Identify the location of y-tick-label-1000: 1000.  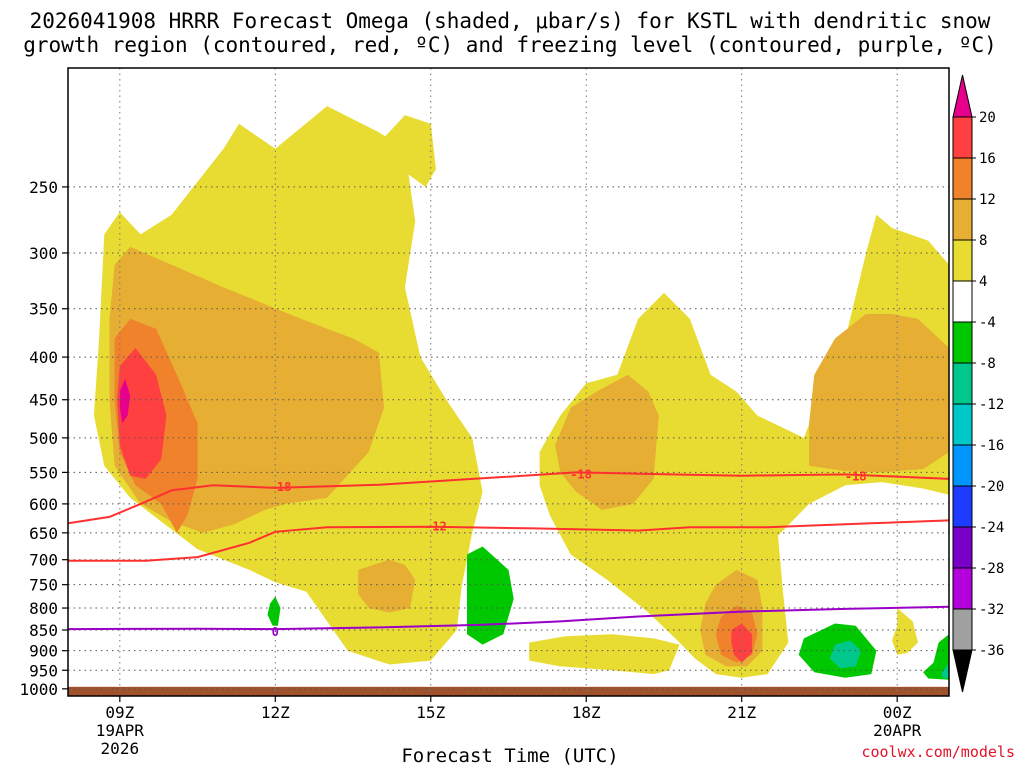
(38, 689).